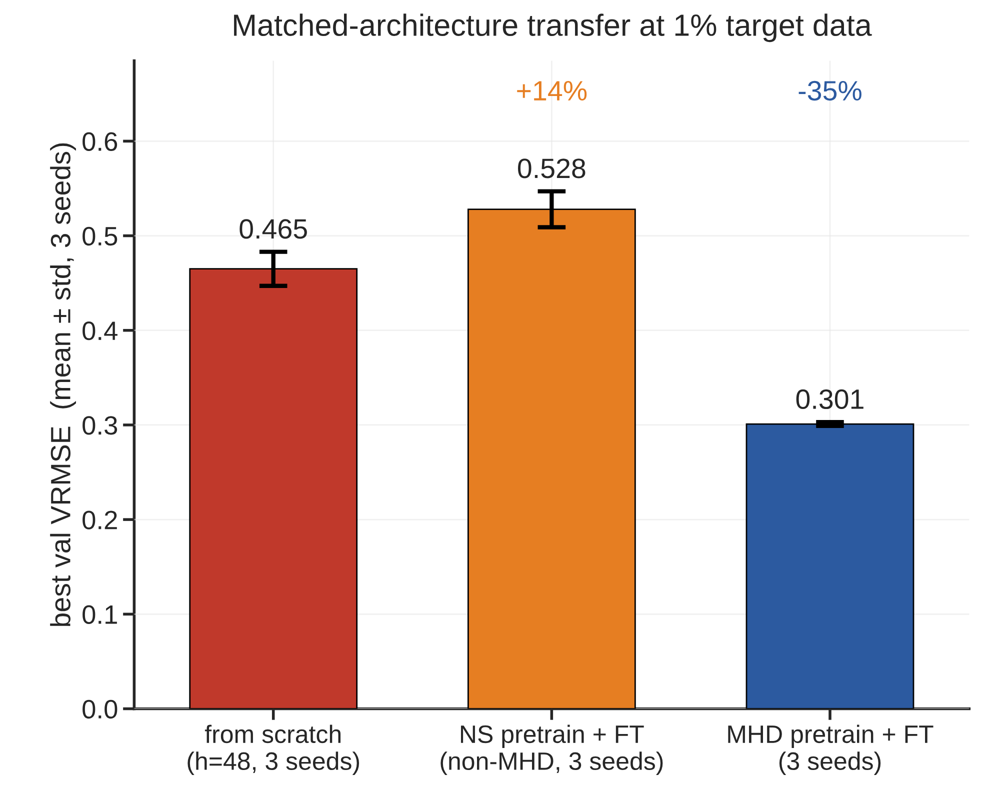 This screenshot has width=994, height=810. I want to click on annotation: -35%, so click(830, 90).